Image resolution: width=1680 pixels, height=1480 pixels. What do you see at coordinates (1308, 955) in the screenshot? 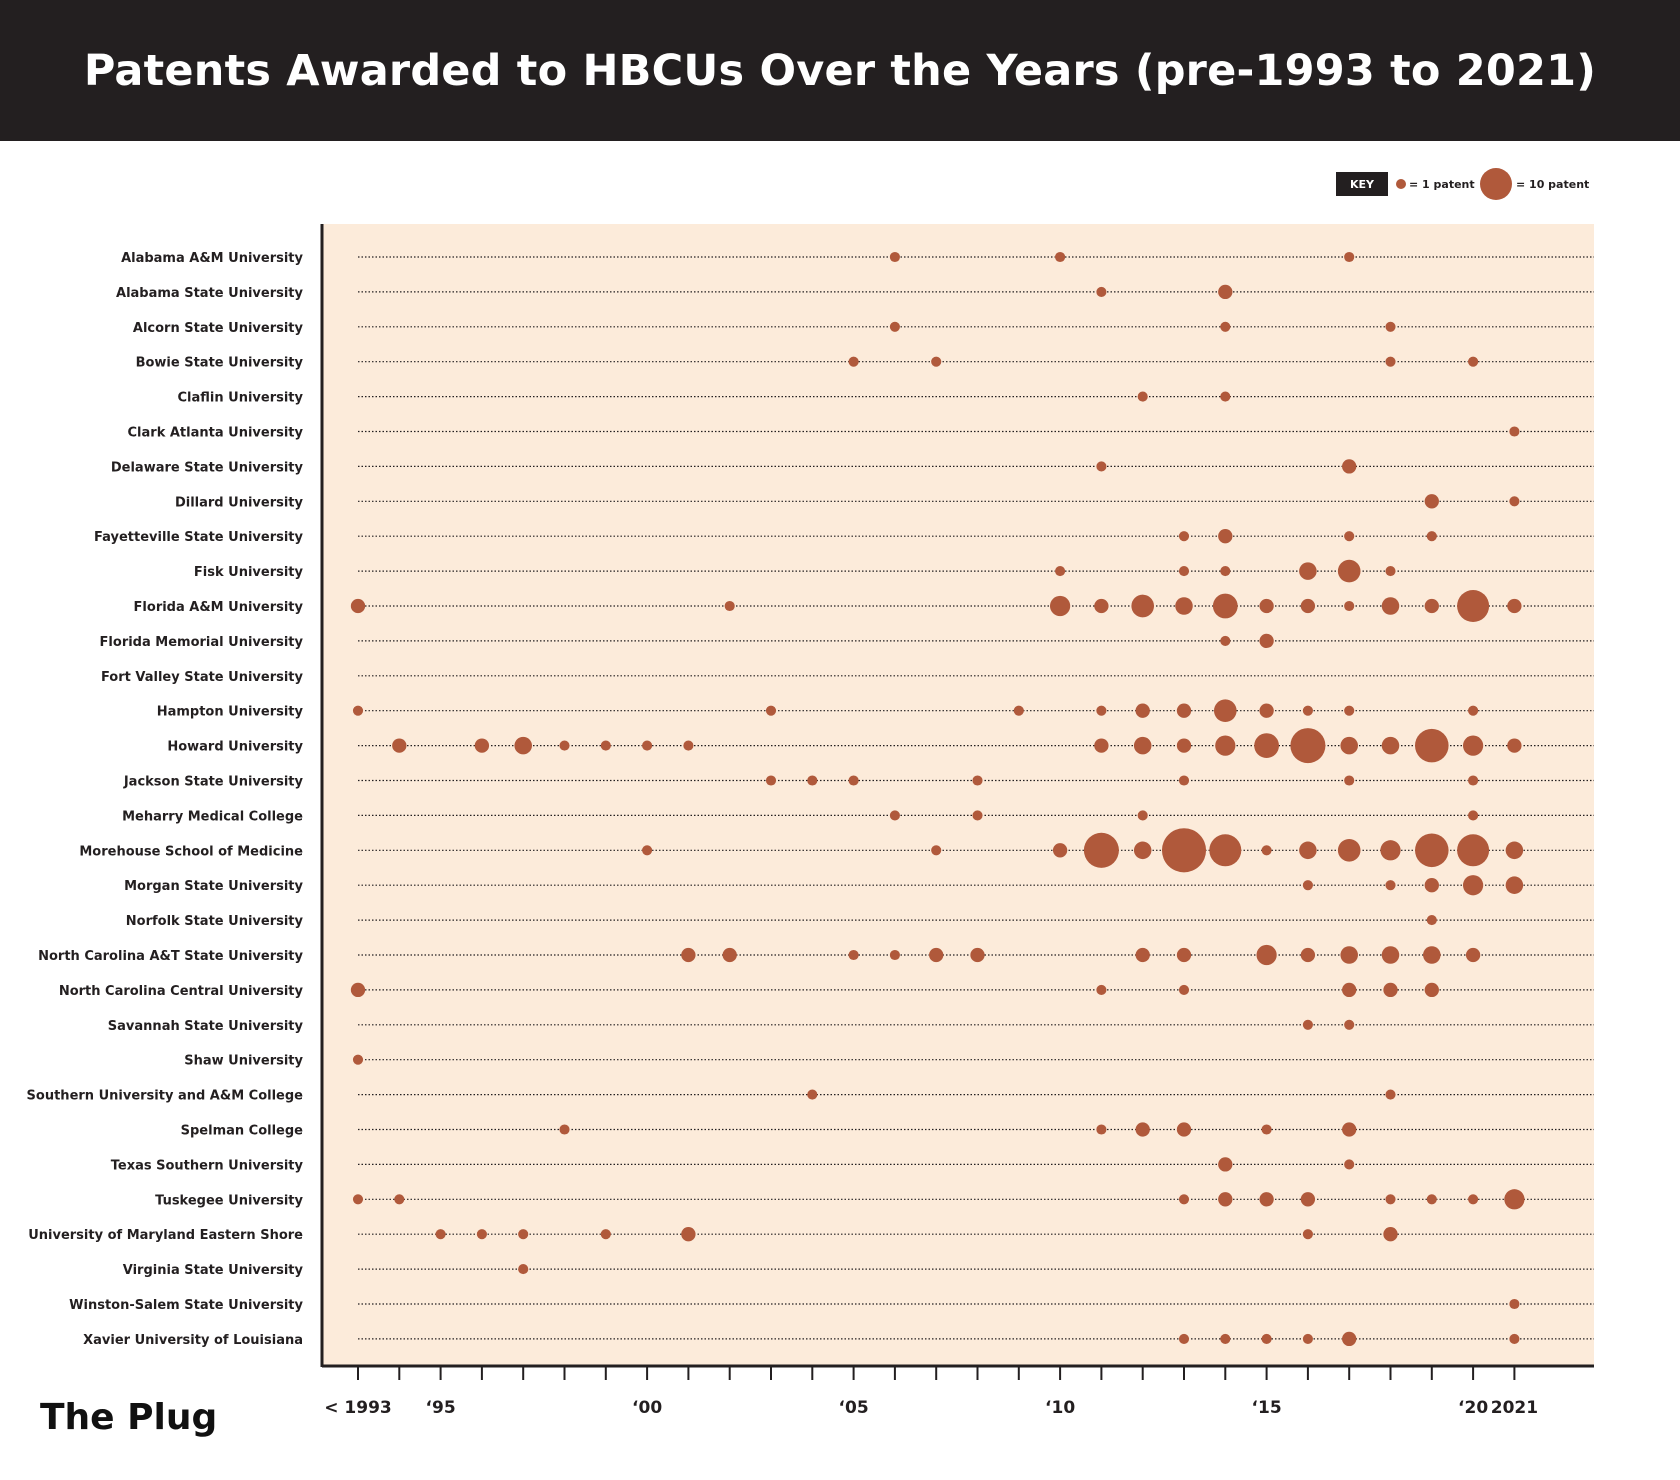
I see `bubble-north-carolina-a-t-state-university-2016` at bounding box center [1308, 955].